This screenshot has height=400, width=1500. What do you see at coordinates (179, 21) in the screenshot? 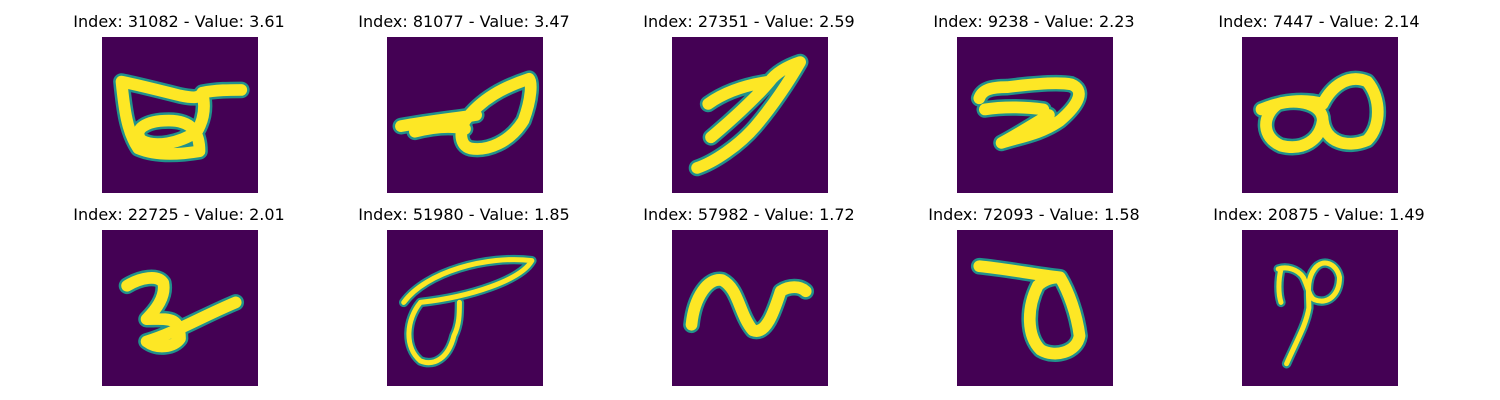
I see `panel-title: Index: 31082 - Value: 3.61` at bounding box center [179, 21].